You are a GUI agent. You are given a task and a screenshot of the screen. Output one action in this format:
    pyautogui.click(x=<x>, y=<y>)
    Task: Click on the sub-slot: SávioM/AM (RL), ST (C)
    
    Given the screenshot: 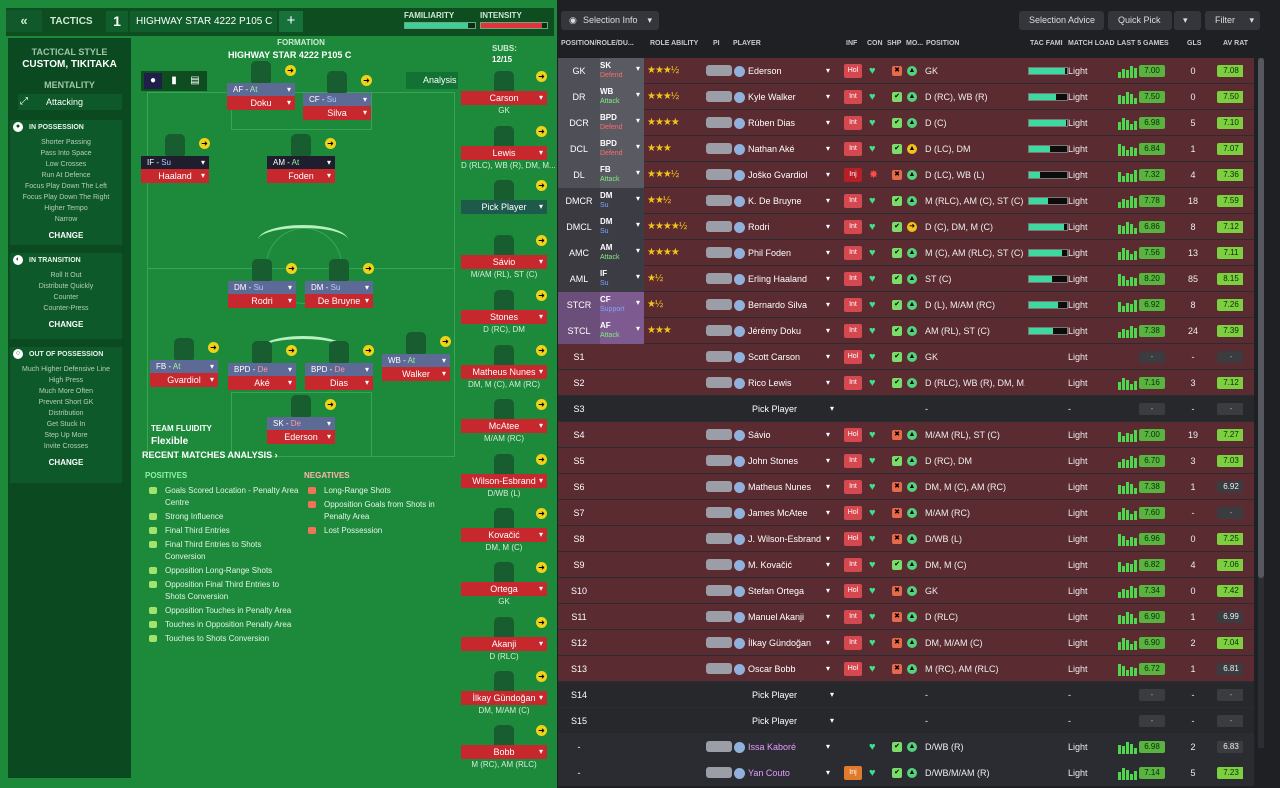 What is the action you would take?
    pyautogui.click(x=504, y=267)
    